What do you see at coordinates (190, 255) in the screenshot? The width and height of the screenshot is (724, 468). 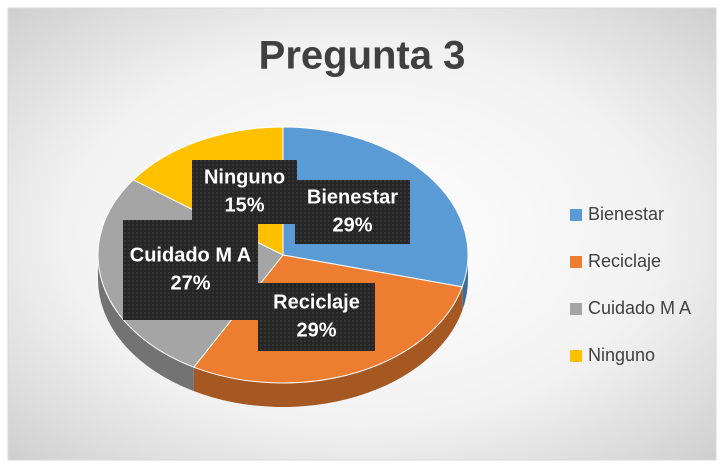 I see `data-label-name: Cuidado M A` at bounding box center [190, 255].